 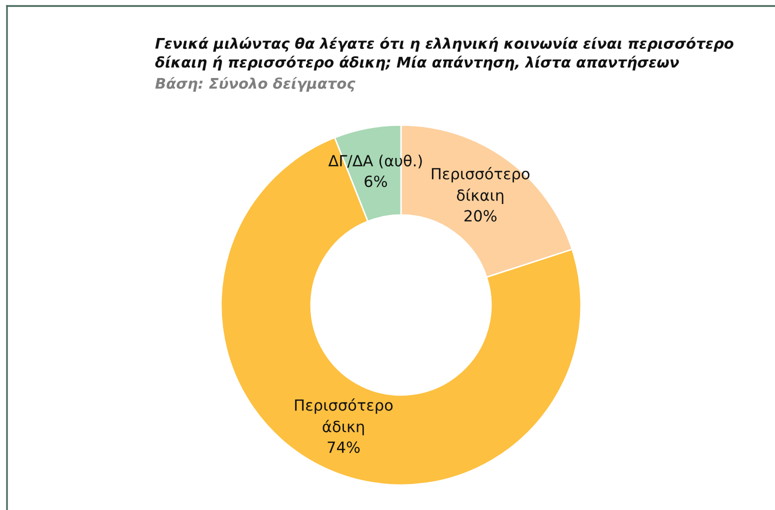 What do you see at coordinates (344, 417) in the screenshot?
I see `slice-label: Περισσότερο άδικη` at bounding box center [344, 417].